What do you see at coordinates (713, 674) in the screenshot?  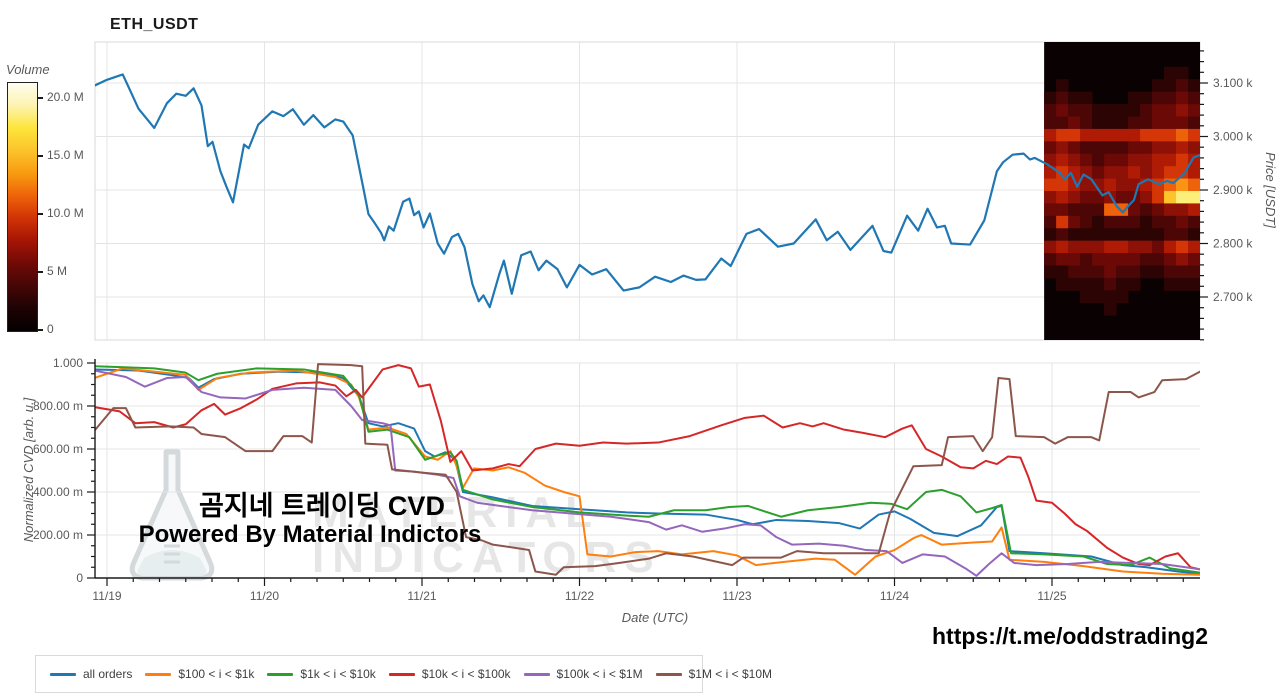 I see `legend-item: $1M < i < $10M` at bounding box center [713, 674].